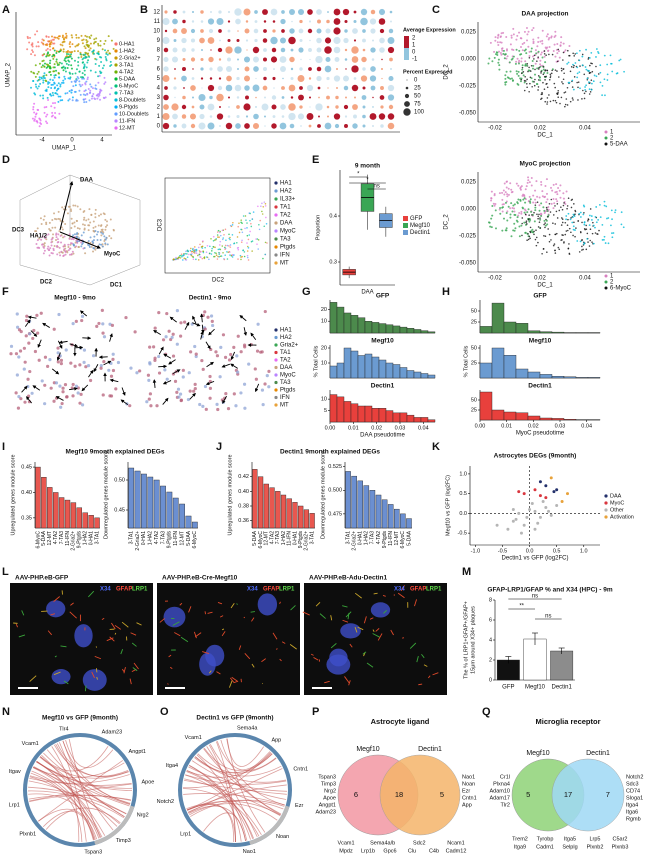 This screenshot has width=649, height=859. Describe the element at coordinates (442, 794) in the screenshot. I see `venn-count: 5` at that location.